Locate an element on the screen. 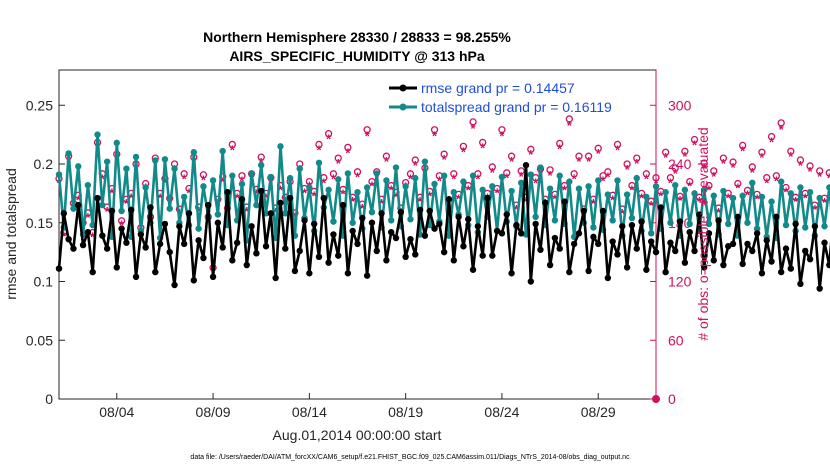 The width and height of the screenshot is (830, 470). x-tick-label: 08/24 is located at coordinates (501, 412).